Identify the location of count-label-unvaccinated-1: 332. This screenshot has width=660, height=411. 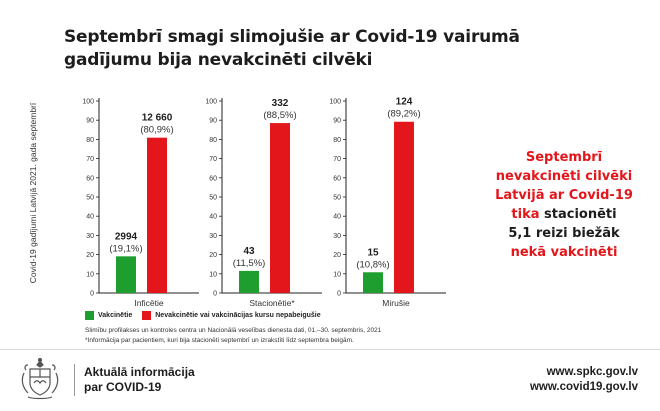
(280, 103).